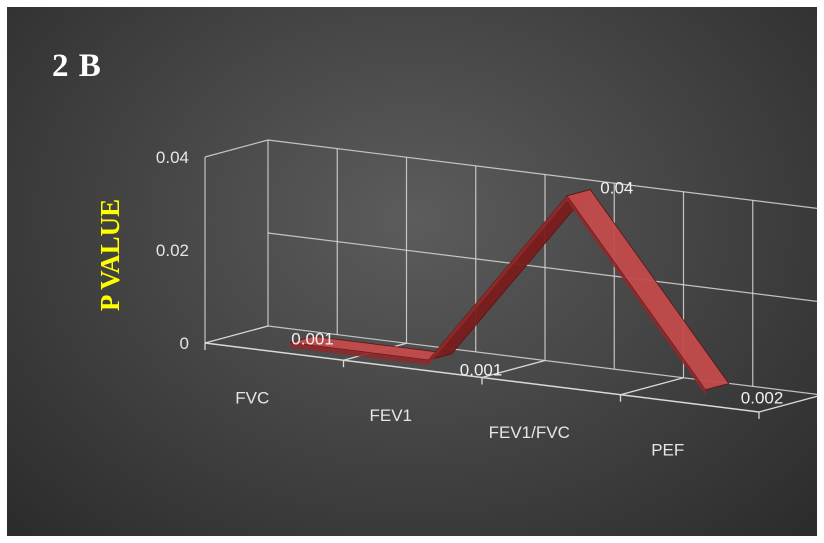 This screenshot has width=824, height=543. I want to click on data-label: 0.002, so click(762, 398).